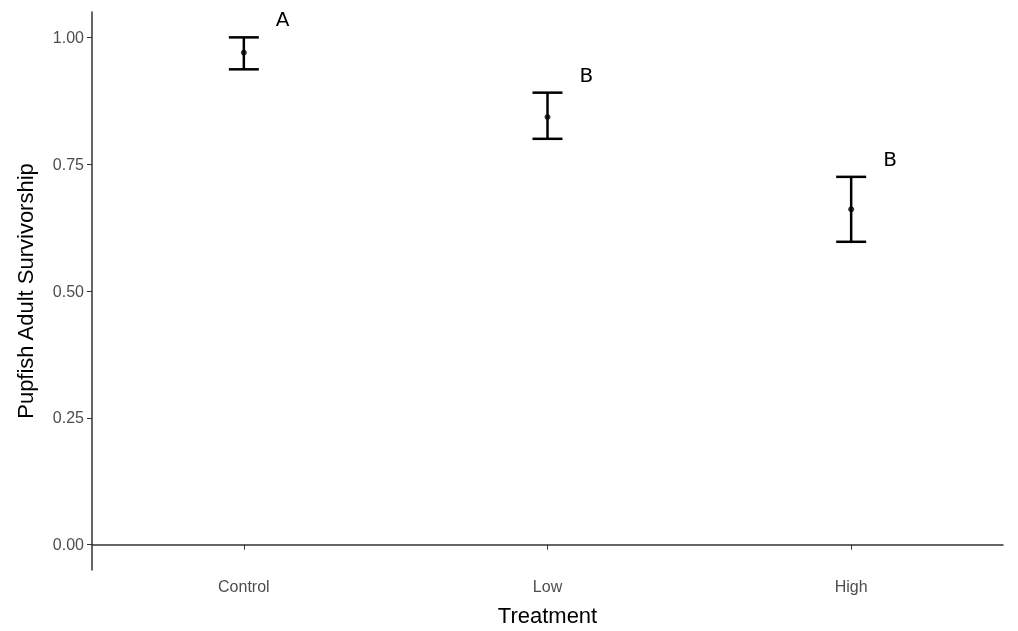 The width and height of the screenshot is (1018, 631). What do you see at coordinates (68, 291) in the screenshot?
I see `y-tick-label: 0.50` at bounding box center [68, 291].